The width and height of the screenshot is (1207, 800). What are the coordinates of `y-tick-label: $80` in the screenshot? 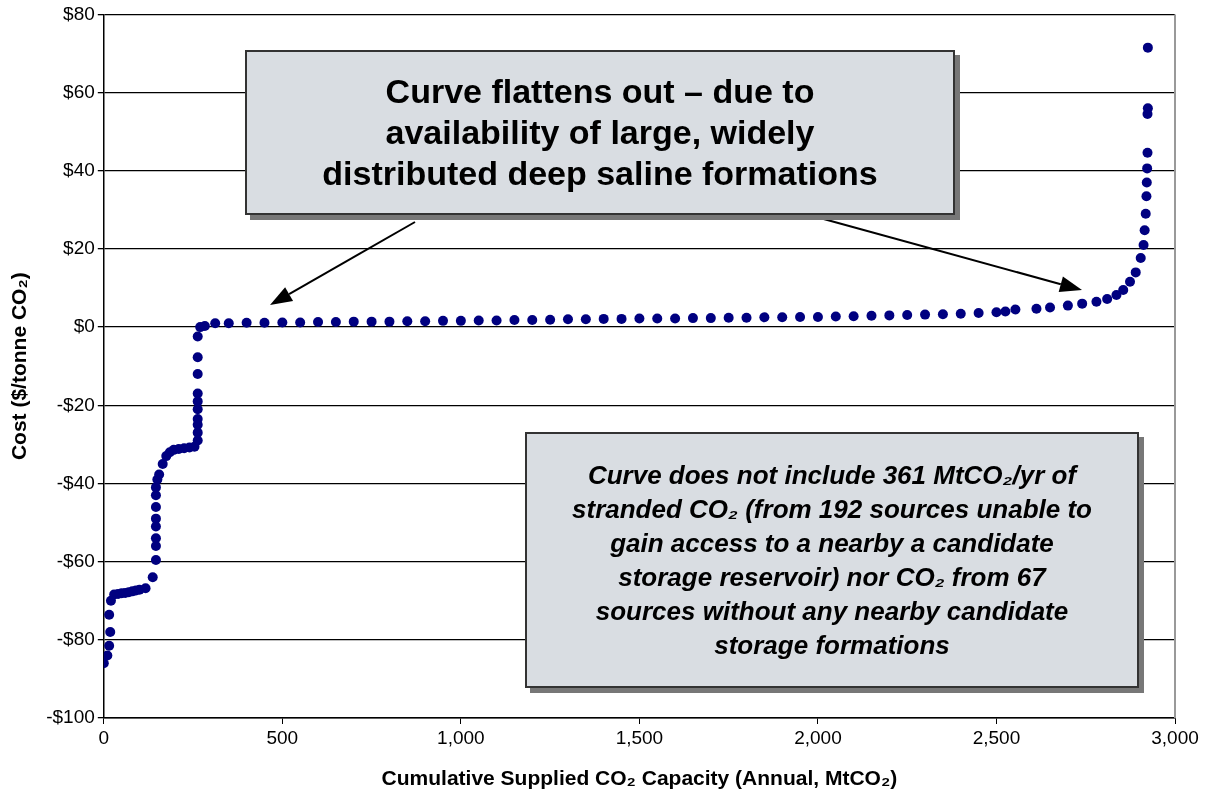 It's located at (79, 13).